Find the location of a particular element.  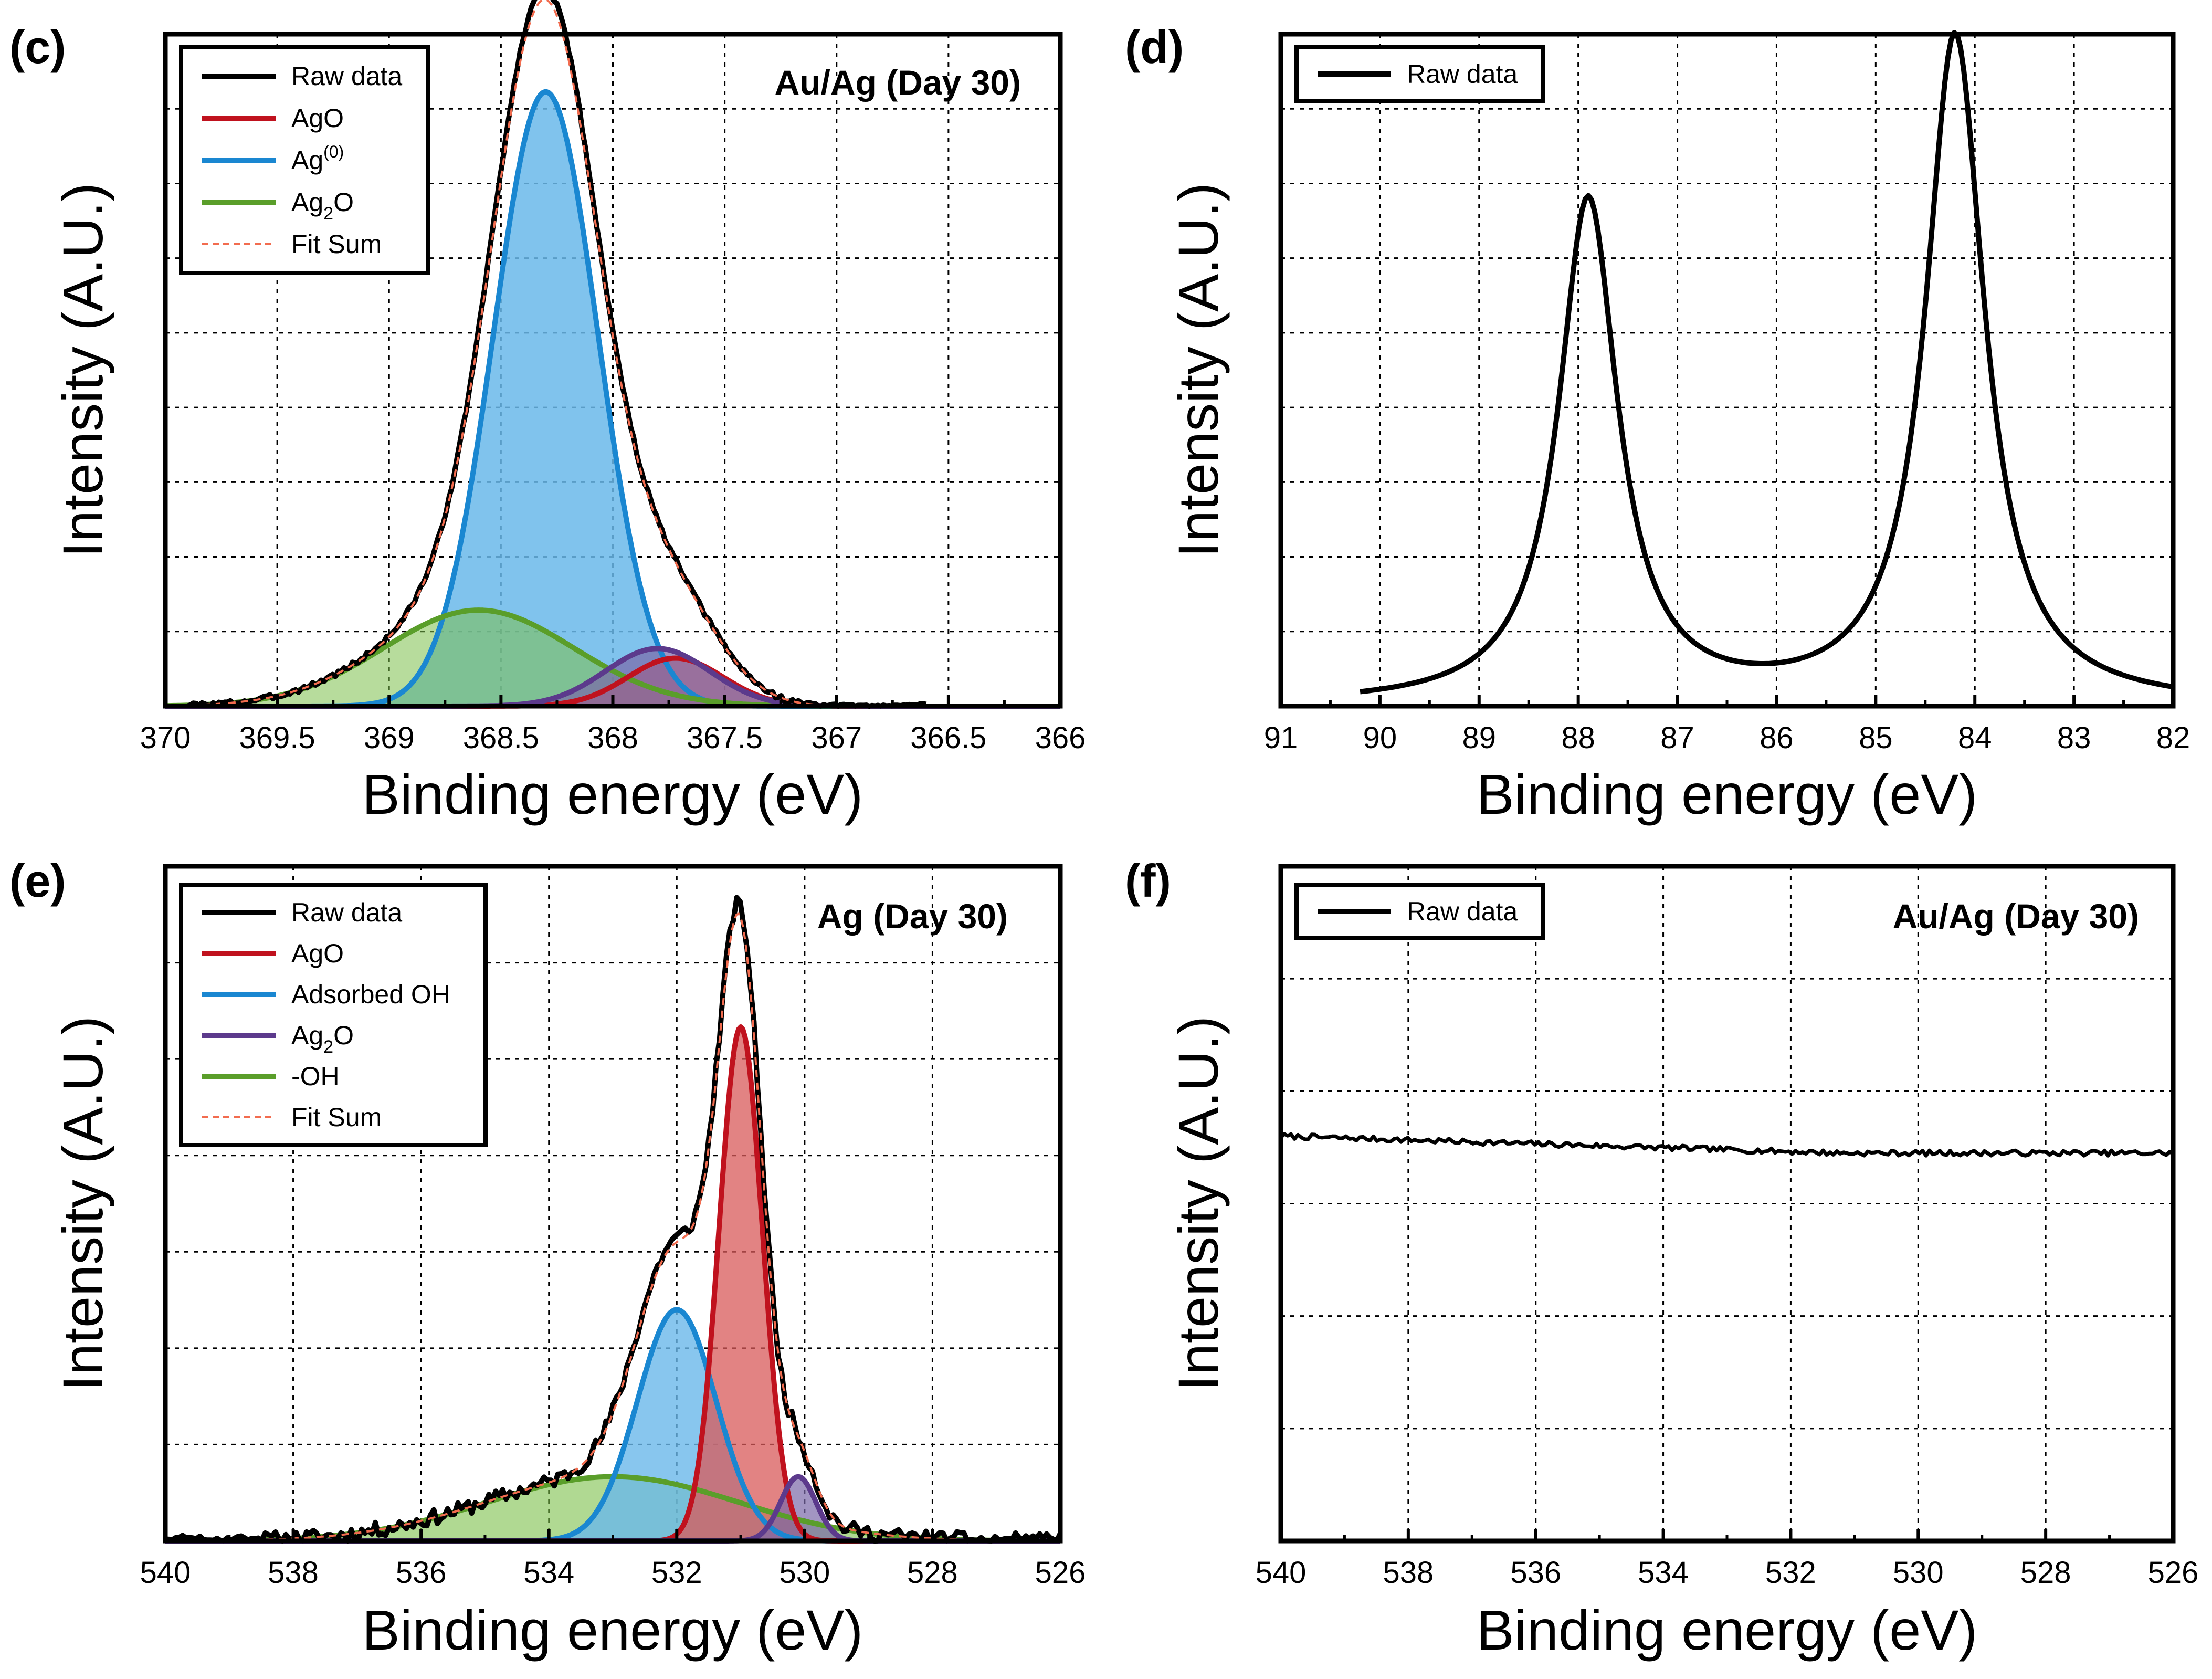

panel-c-y-axis-label: Intensity (A.U.) is located at coordinates (82, 370).